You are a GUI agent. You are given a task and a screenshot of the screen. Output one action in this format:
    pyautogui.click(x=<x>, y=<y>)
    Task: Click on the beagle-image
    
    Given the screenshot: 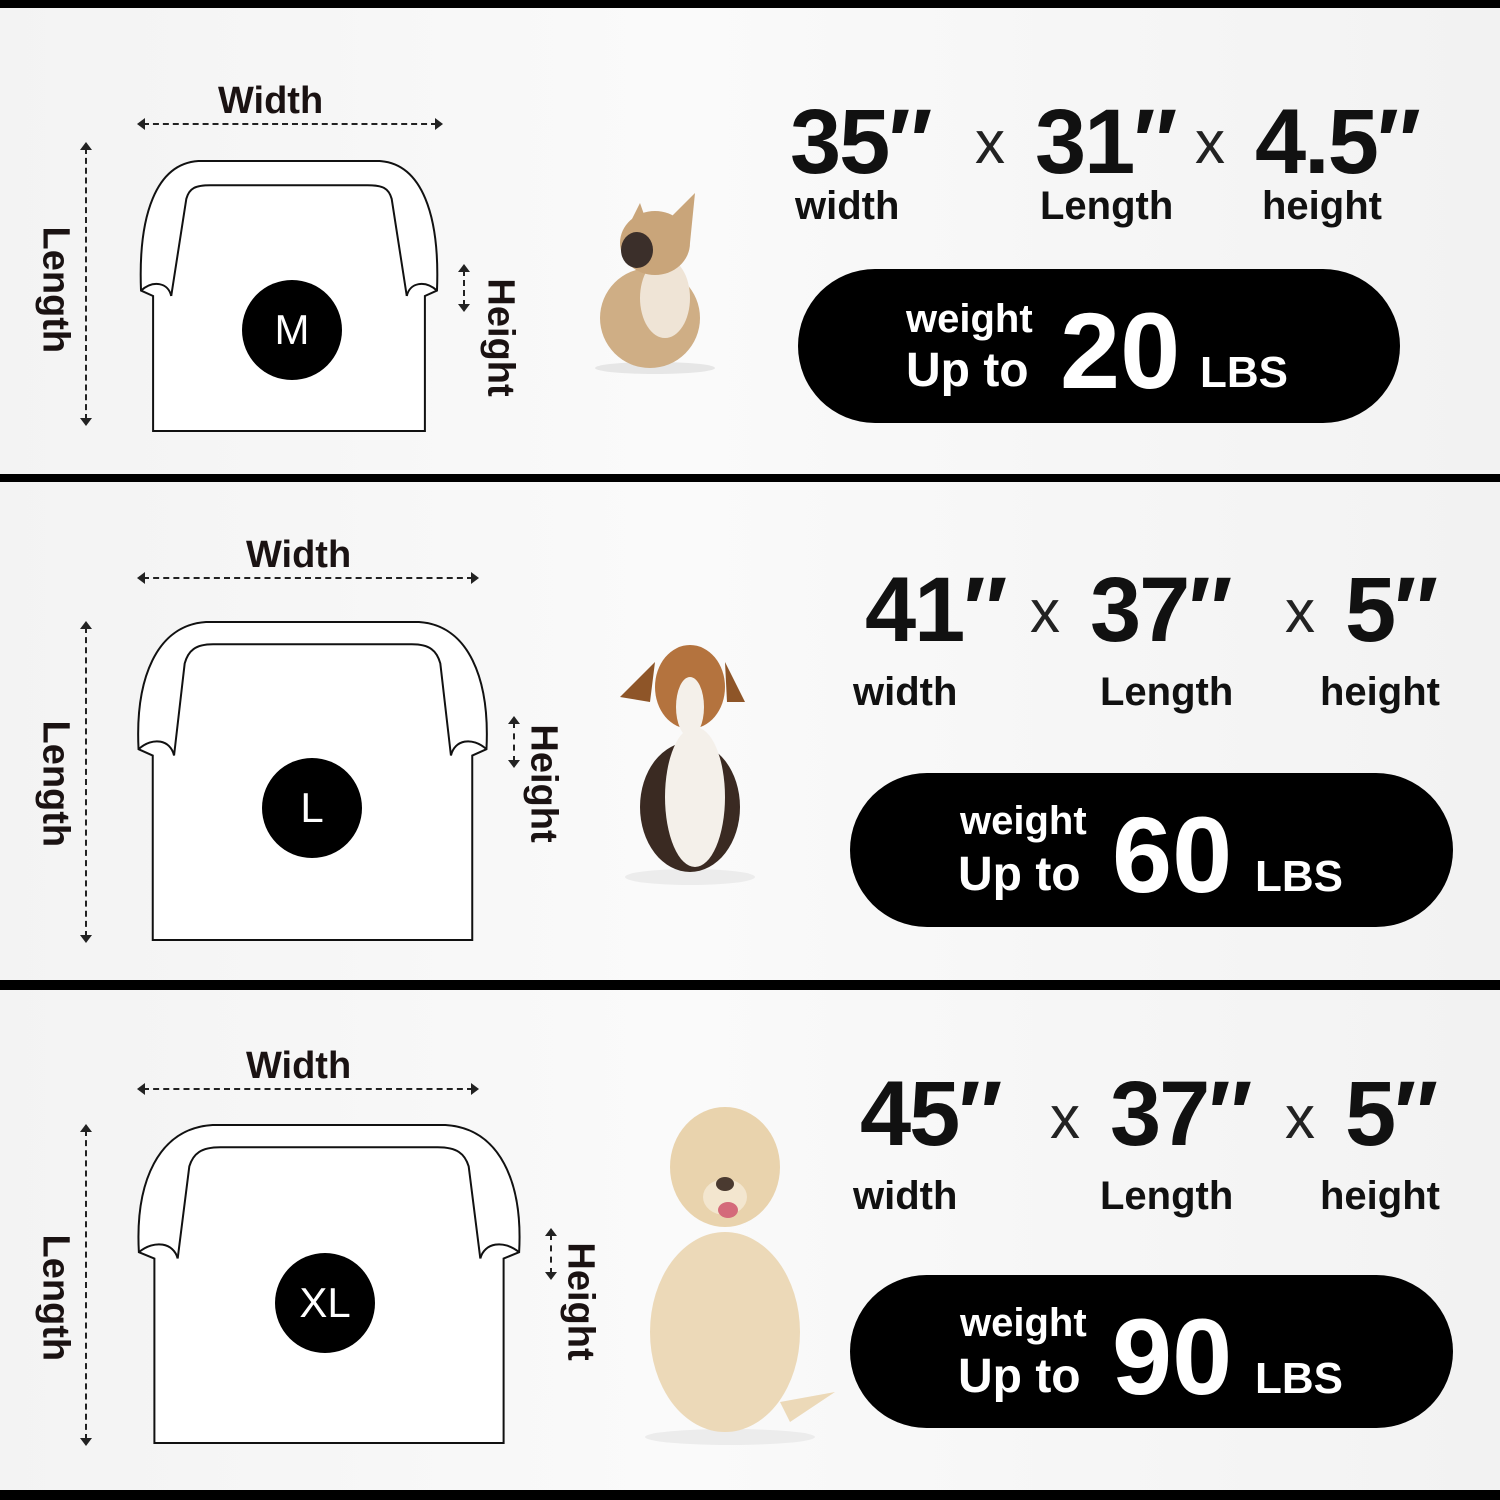 What is the action you would take?
    pyautogui.click(x=687, y=765)
    